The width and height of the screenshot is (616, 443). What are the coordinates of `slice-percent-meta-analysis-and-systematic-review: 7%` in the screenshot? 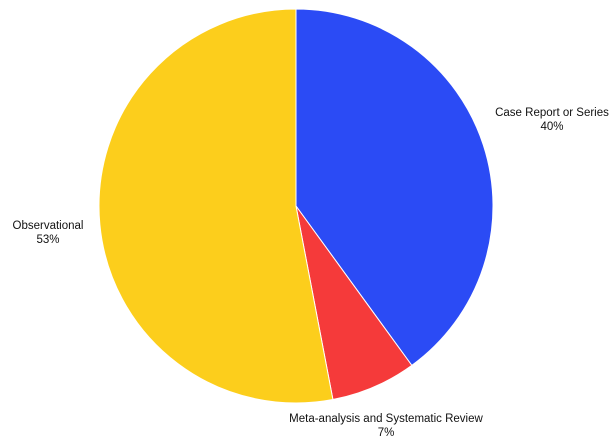 It's located at (386, 433).